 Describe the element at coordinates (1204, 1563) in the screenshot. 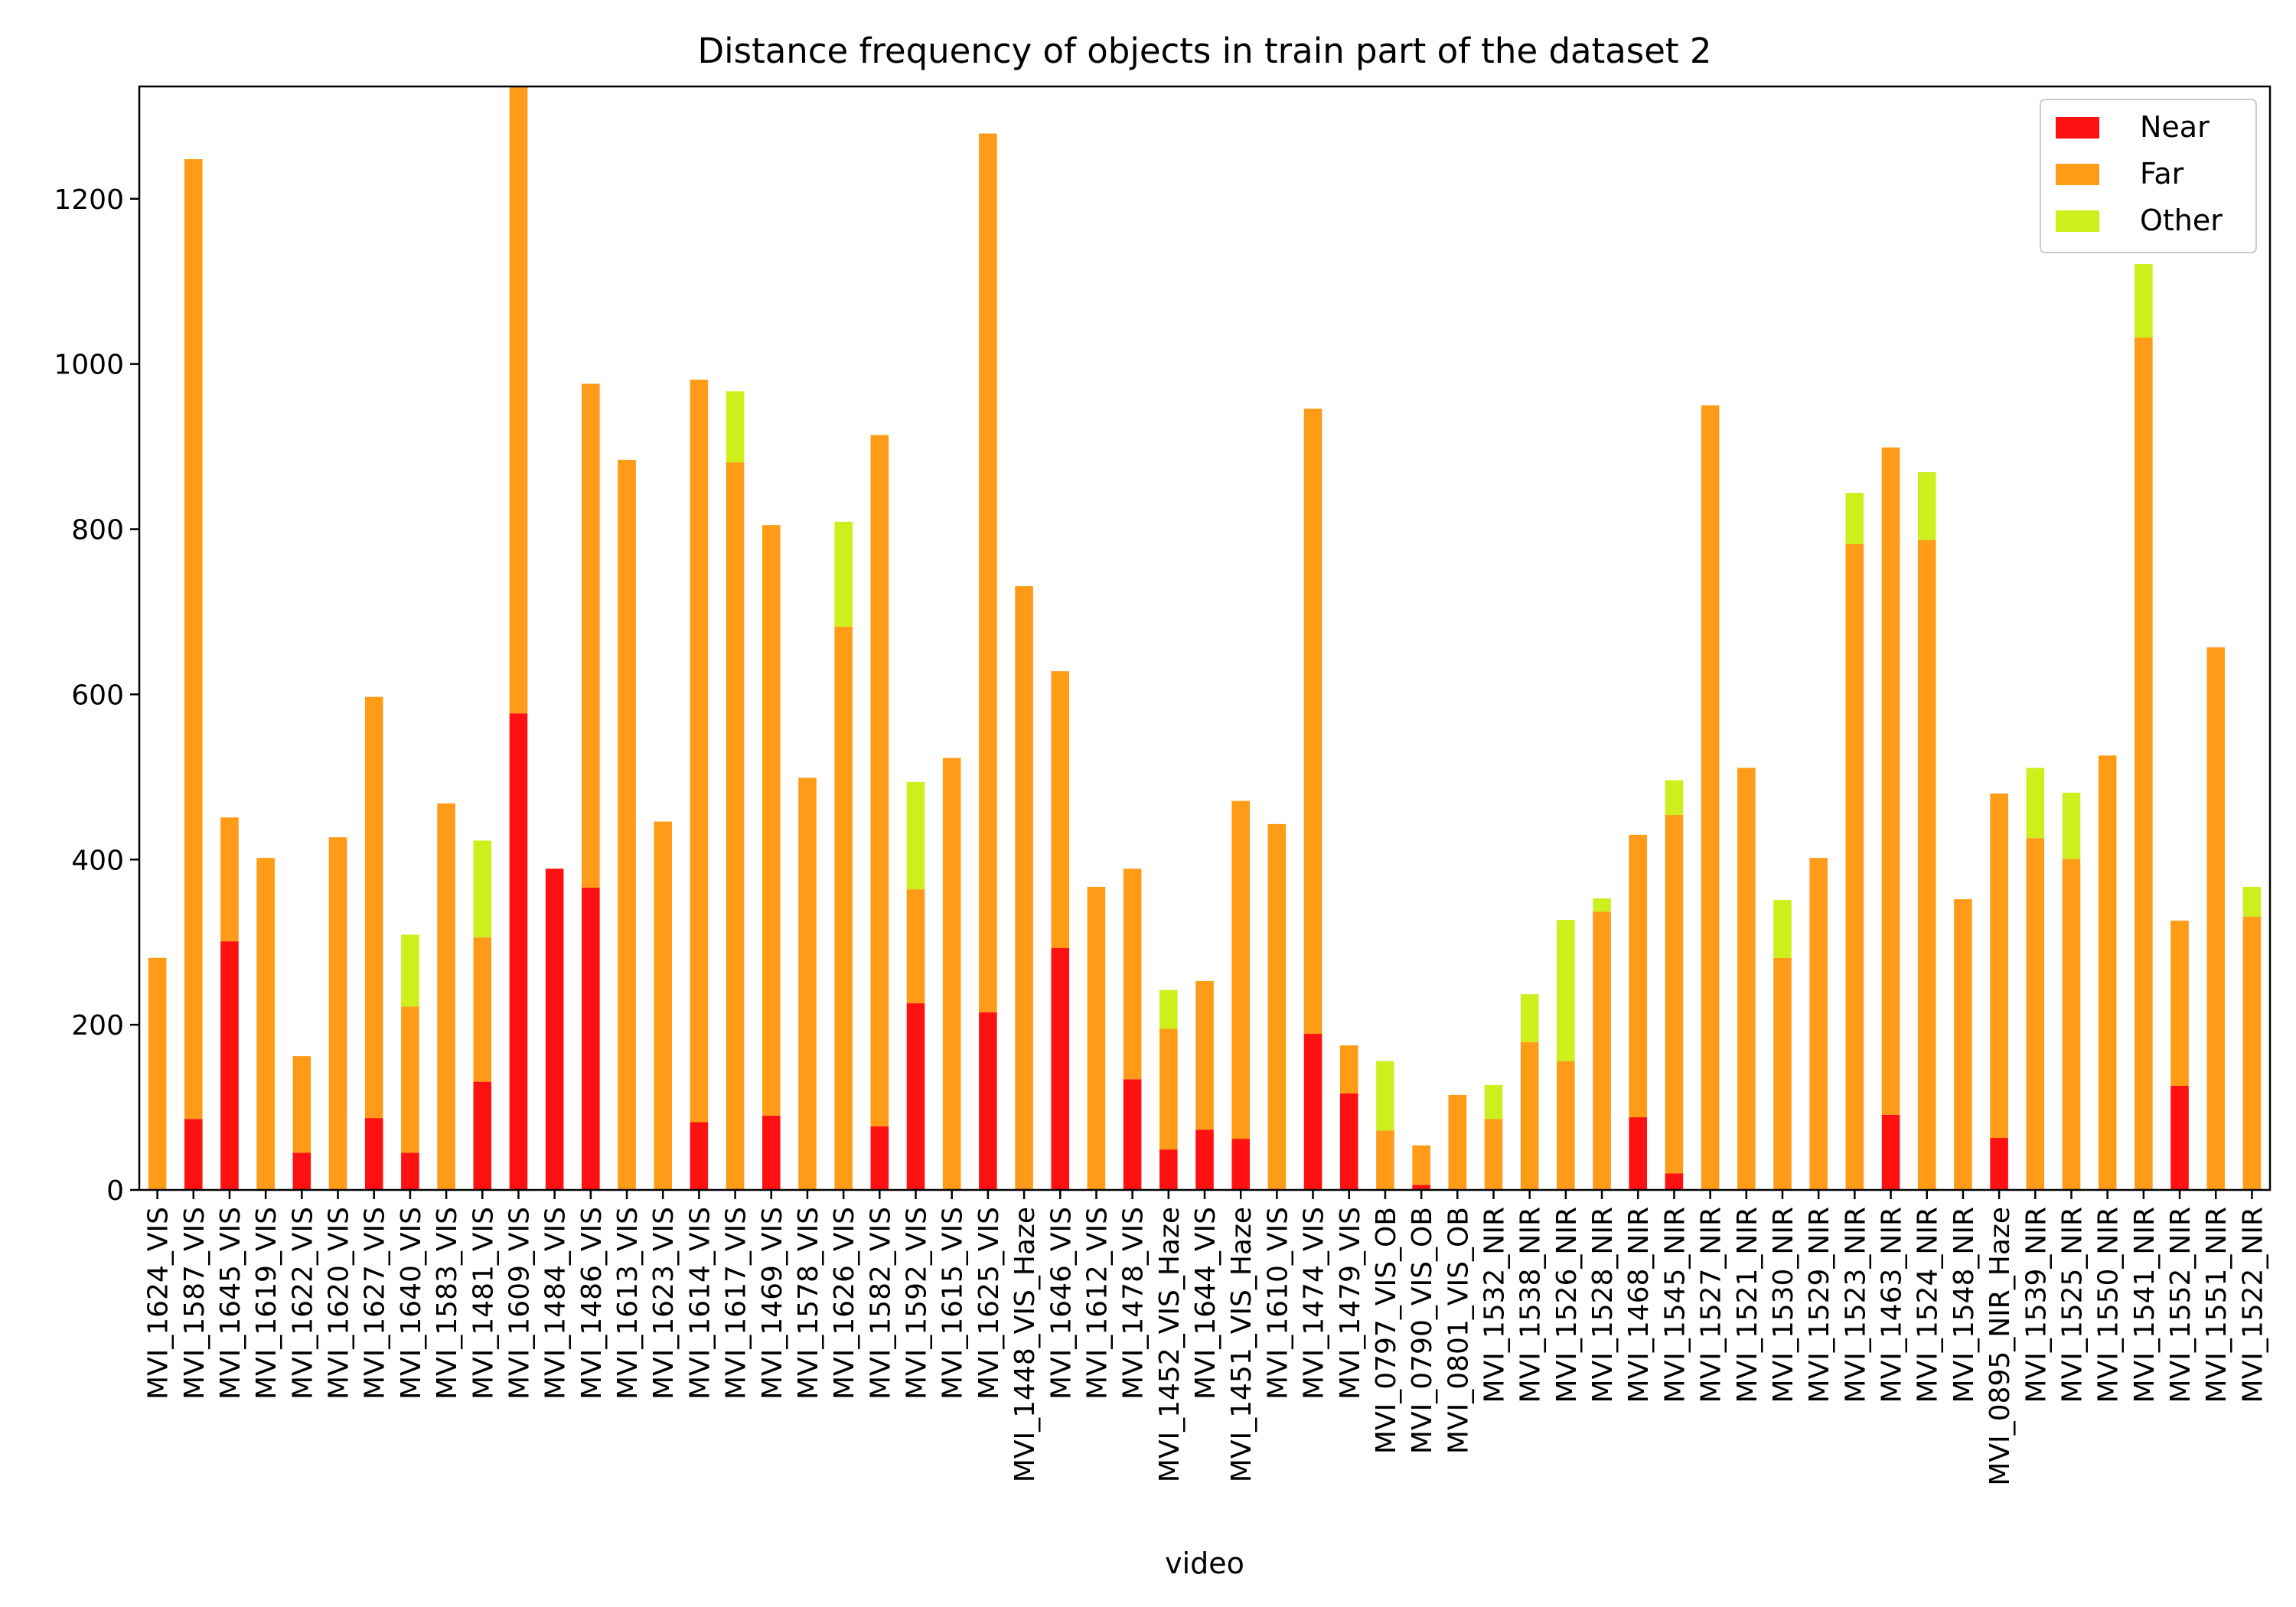

I see `x-axis-label: video` at that location.